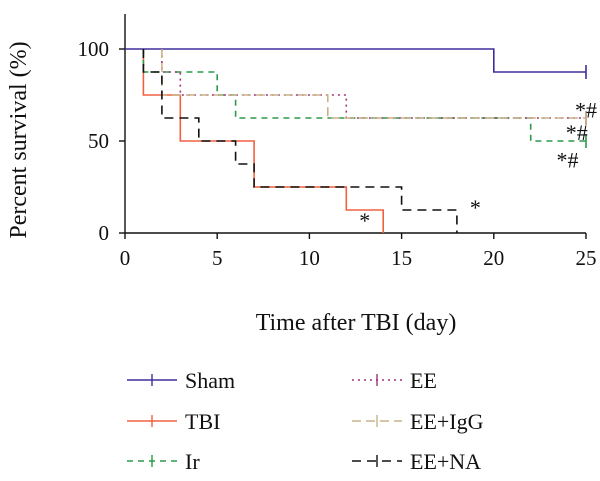 This screenshot has width=600, height=481. Describe the element at coordinates (94, 49) in the screenshot. I see `y-tick-label: 100` at that location.